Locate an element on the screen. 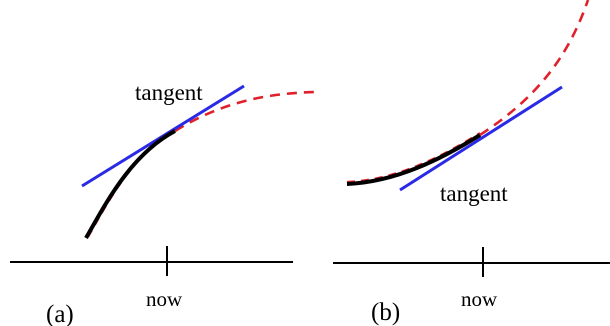  panel-a-now-label: now is located at coordinates (164, 299).